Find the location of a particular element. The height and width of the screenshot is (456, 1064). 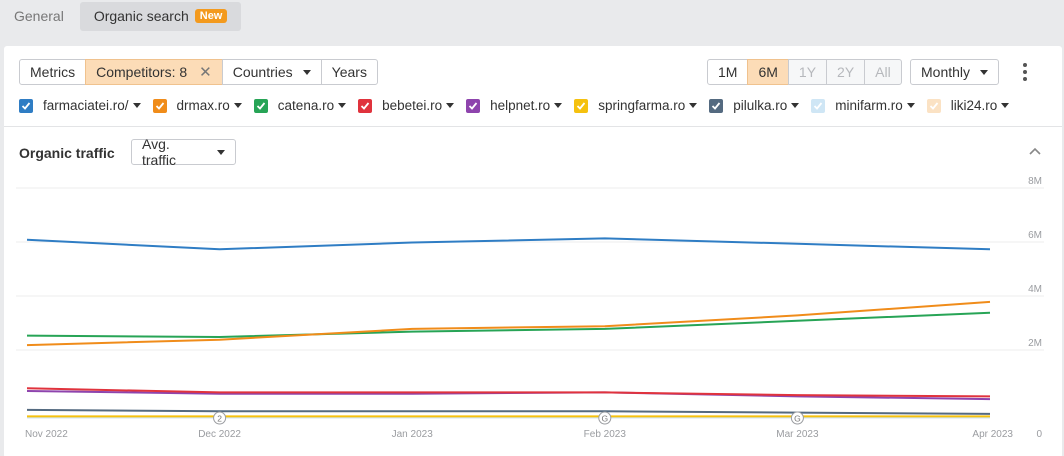

legend-item: minifarm.ro is located at coordinates (863, 105).